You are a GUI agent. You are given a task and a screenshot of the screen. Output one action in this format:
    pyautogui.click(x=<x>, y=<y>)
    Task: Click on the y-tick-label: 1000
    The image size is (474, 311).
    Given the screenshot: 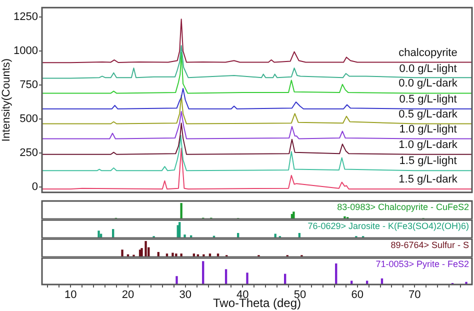 What is the action you would take?
    pyautogui.click(x=26, y=51)
    